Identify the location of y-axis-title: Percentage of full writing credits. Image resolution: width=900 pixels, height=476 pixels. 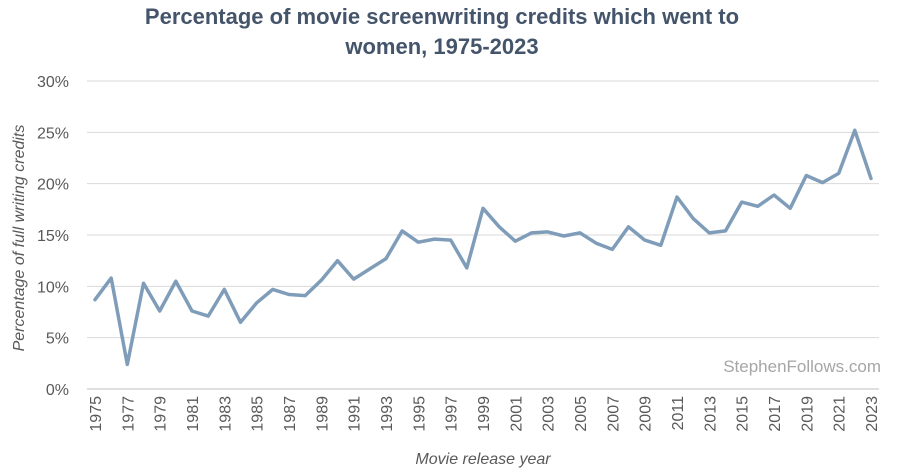
(19, 238).